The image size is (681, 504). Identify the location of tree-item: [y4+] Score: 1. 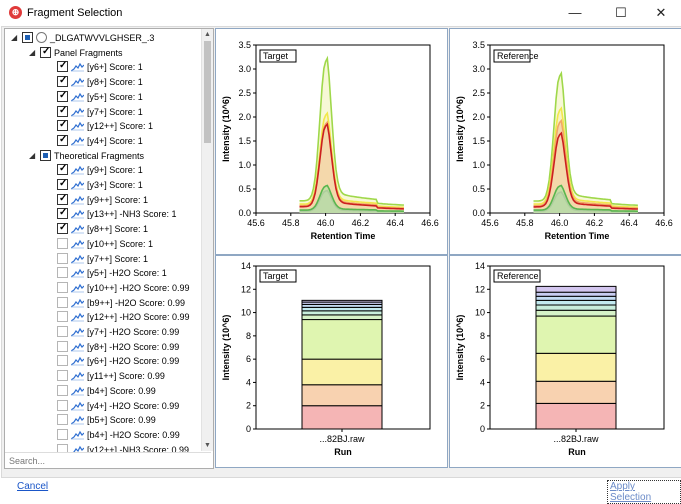
(102, 140).